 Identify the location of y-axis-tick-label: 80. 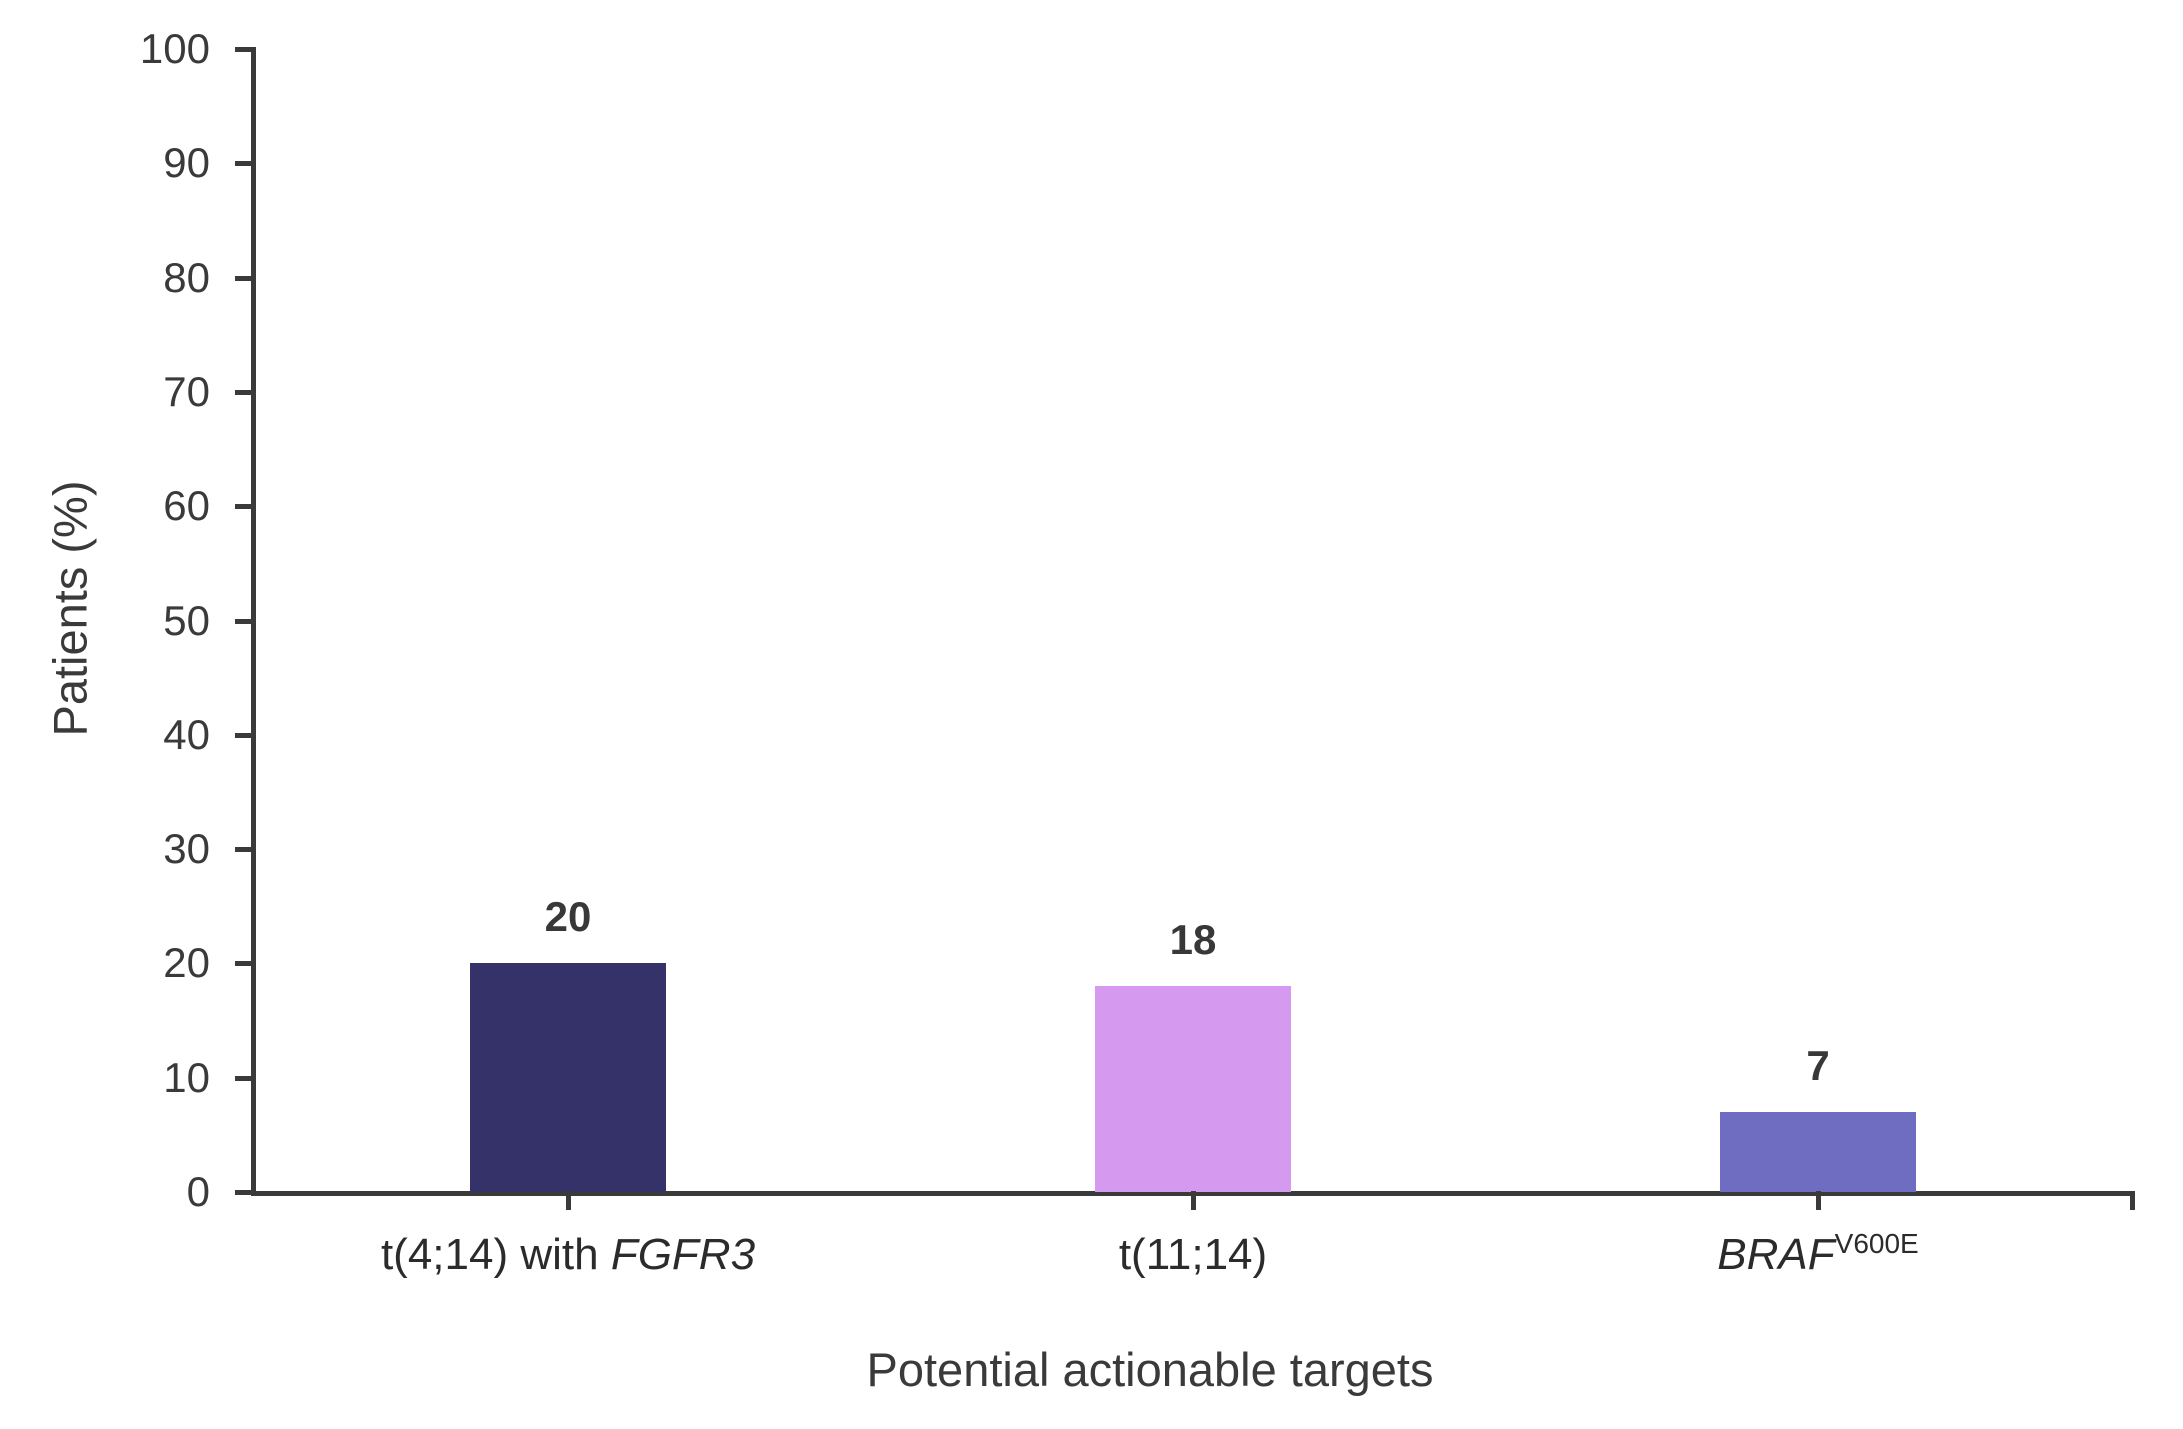
(186, 277).